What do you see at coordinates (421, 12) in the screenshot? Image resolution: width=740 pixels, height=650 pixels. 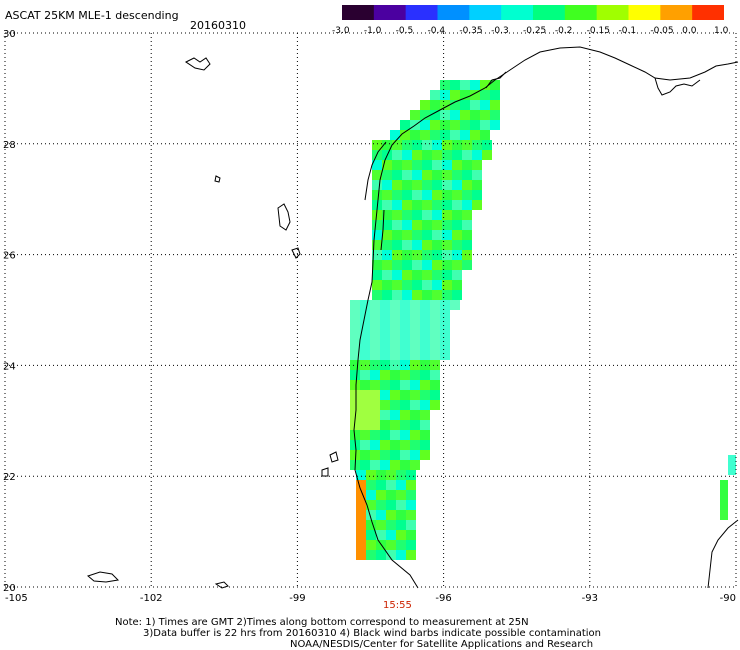 I see `colorbar-segment` at bounding box center [421, 12].